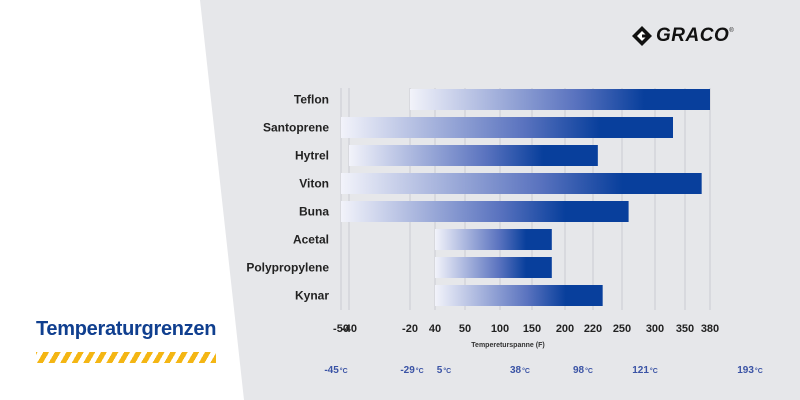 This screenshot has height=400, width=800. Describe the element at coordinates (693, 35) in the screenshot. I see `graco-logo-text: GRACO` at that location.